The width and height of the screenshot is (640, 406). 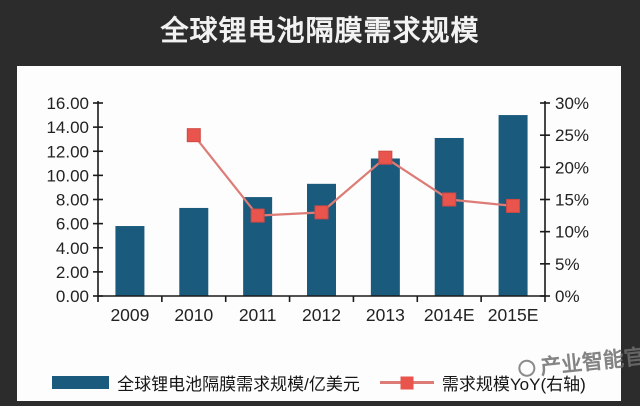 What do you see at coordinates (353, 175) in the screenshot?
I see `yoy-line` at bounding box center [353, 175].